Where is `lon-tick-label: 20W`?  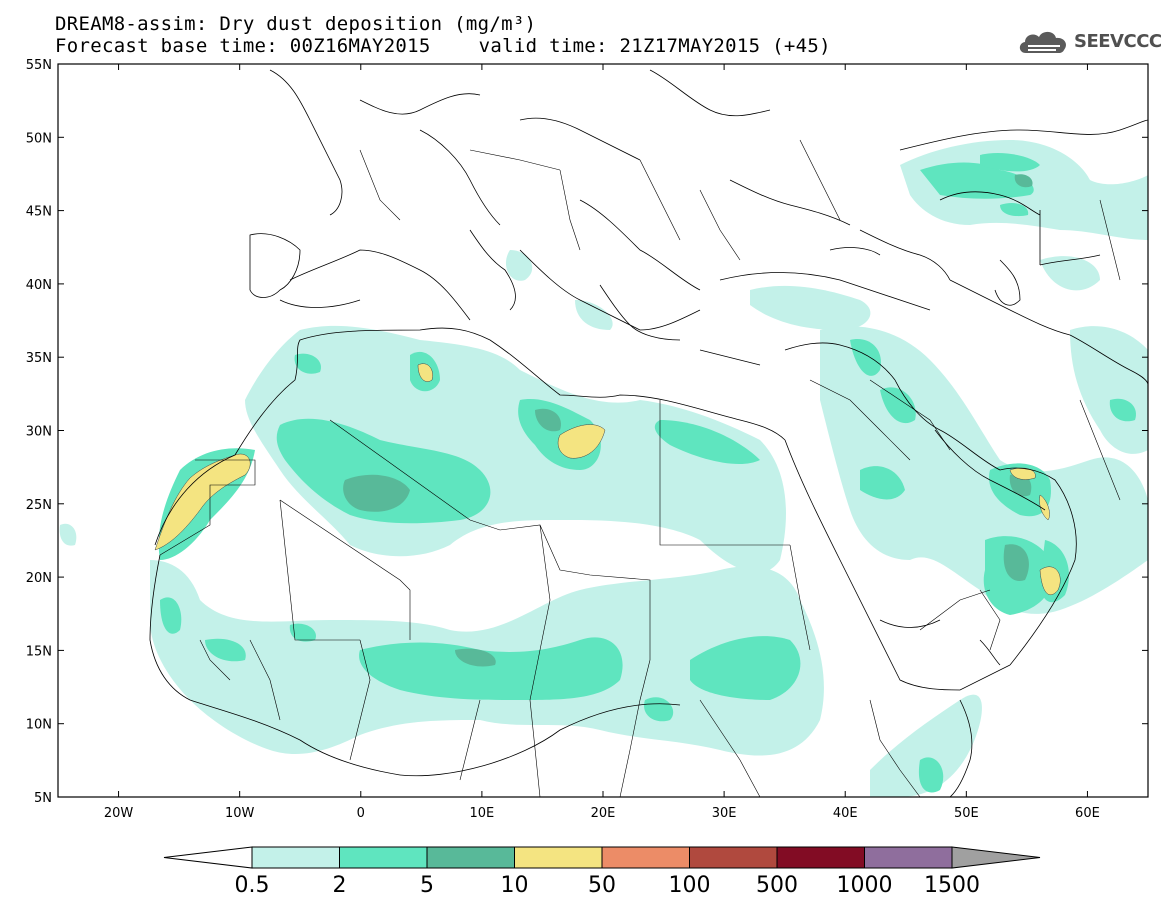
lon-tick-label: 20W is located at coordinates (119, 813).